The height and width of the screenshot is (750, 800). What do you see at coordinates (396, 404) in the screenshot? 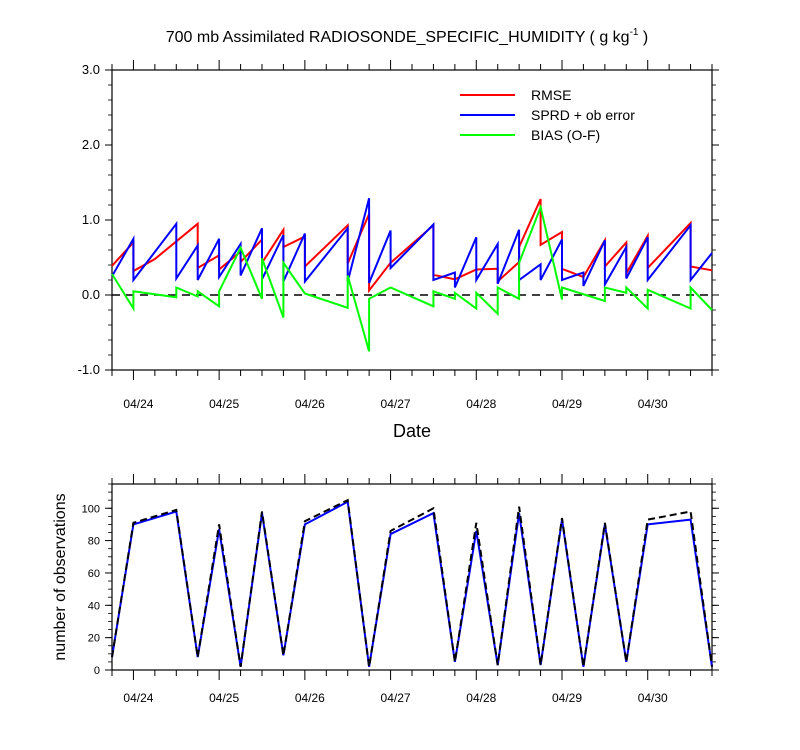
I see `top-xtick-label: 04/27` at bounding box center [396, 404].